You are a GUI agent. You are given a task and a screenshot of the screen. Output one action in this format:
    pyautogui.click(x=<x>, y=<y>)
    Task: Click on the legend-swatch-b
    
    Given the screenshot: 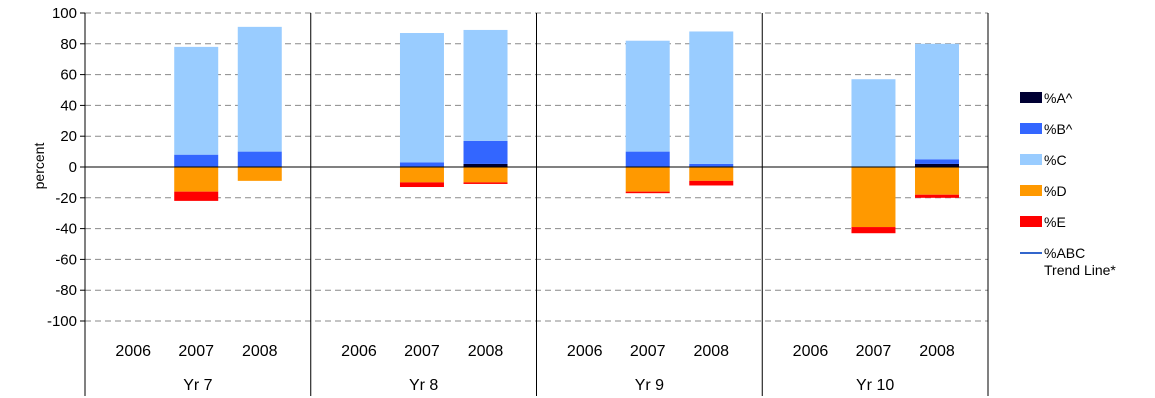 What is the action you would take?
    pyautogui.click(x=1031, y=128)
    